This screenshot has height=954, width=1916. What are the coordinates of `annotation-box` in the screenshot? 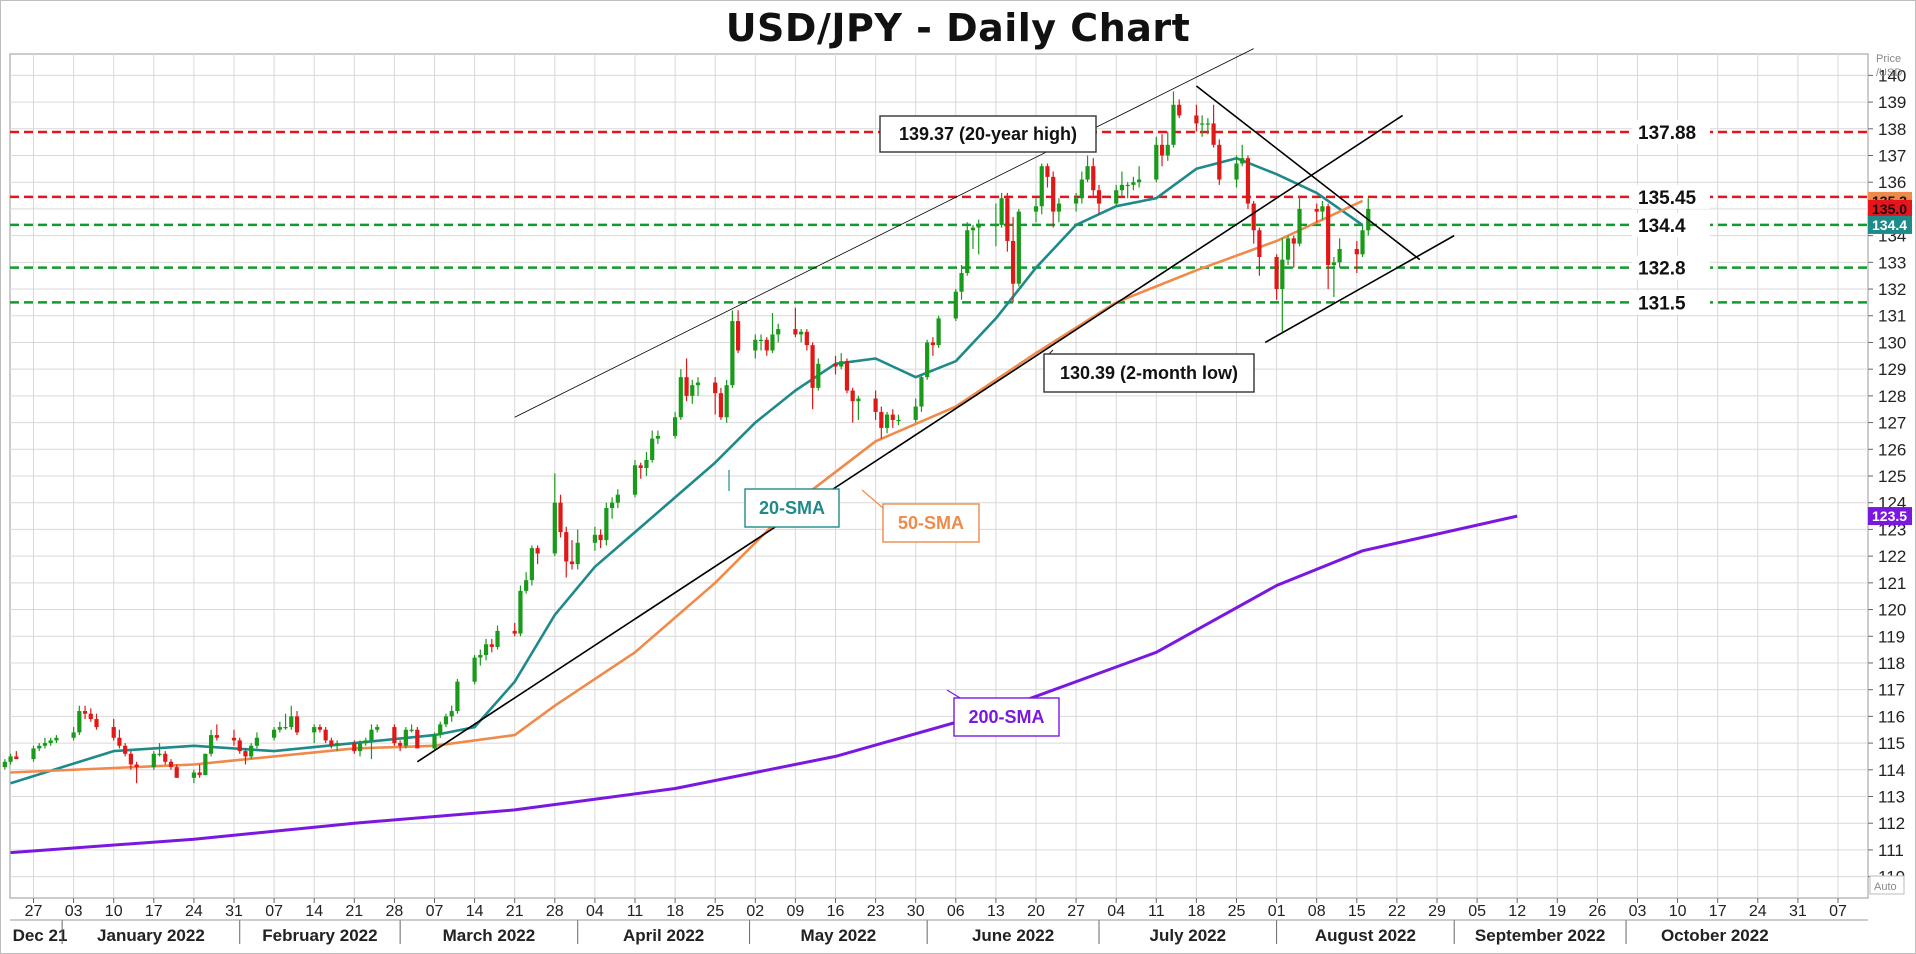 It's located at (1006, 717).